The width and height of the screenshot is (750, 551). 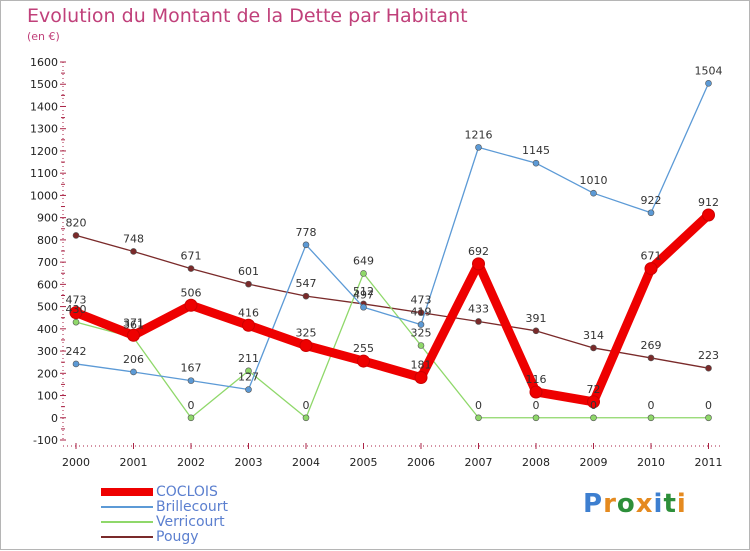 What do you see at coordinates (177, 537) in the screenshot?
I see `legend-label-pougy: Pougy` at bounding box center [177, 537].